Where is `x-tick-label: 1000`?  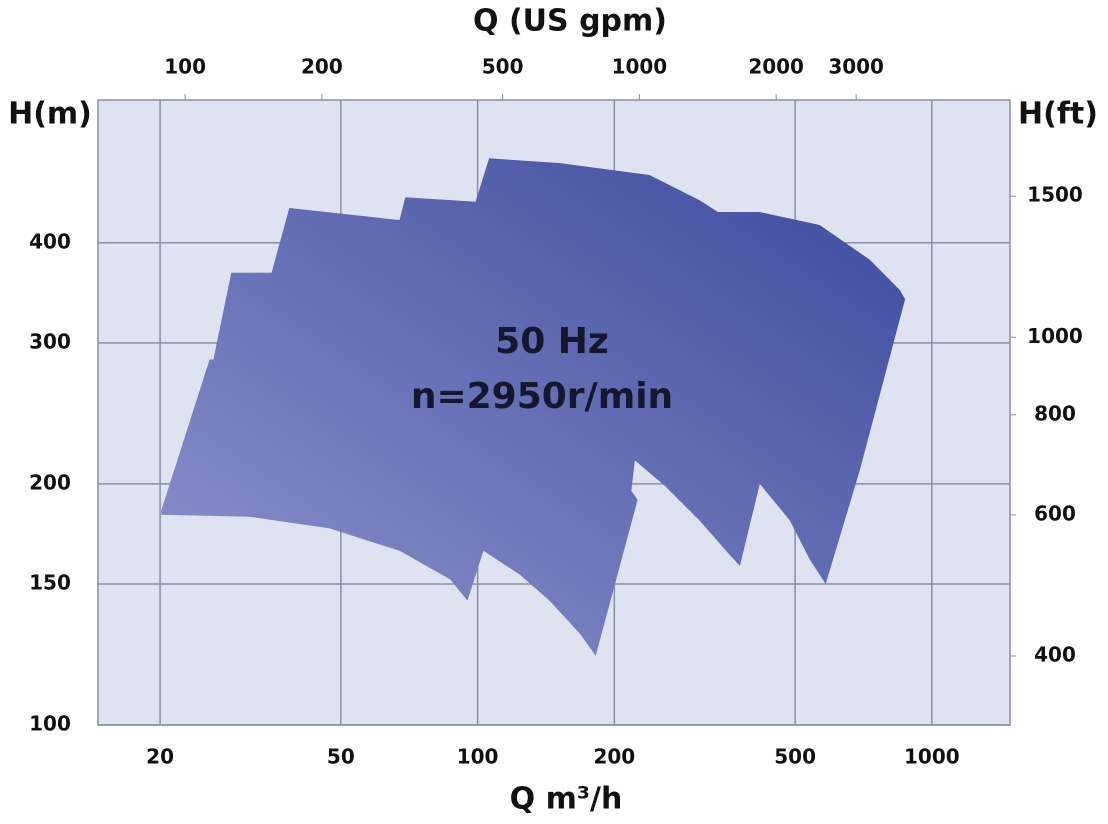
x-tick-label: 1000 is located at coordinates (932, 757).